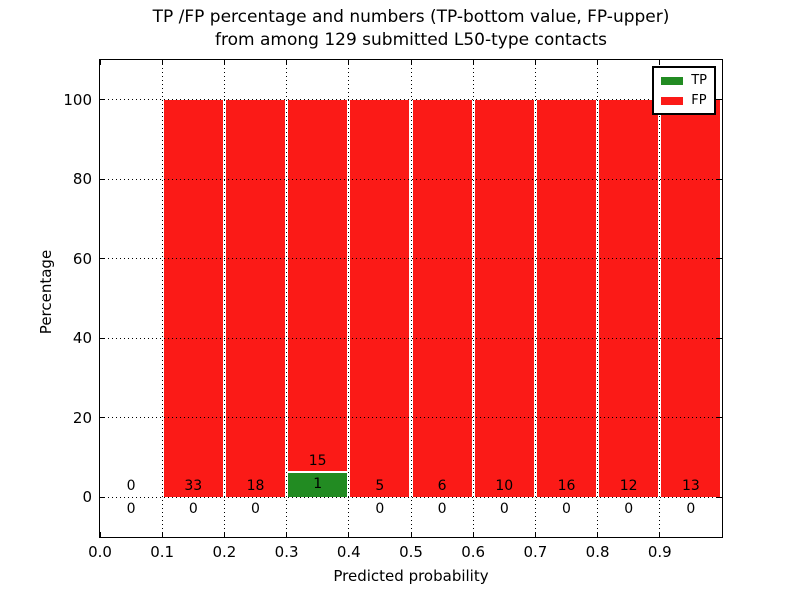 The width and height of the screenshot is (800, 600). Describe the element at coordinates (224, 552) in the screenshot. I see `x-tick-label: 0.2` at that location.